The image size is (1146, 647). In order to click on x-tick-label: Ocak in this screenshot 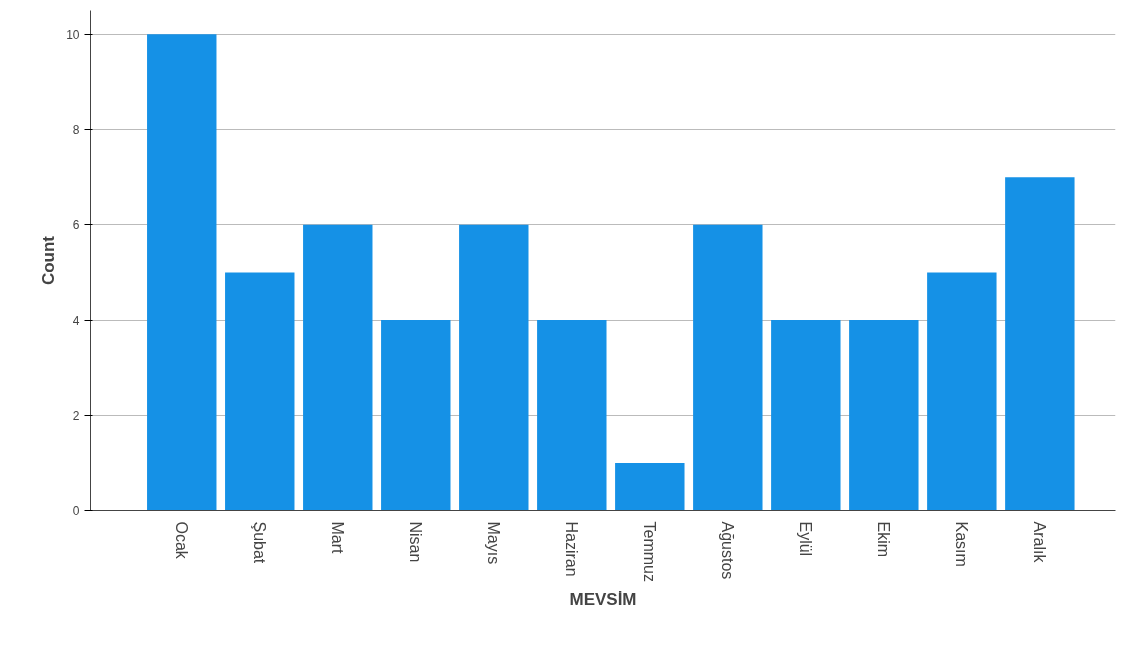, I will do `click(182, 540)`.